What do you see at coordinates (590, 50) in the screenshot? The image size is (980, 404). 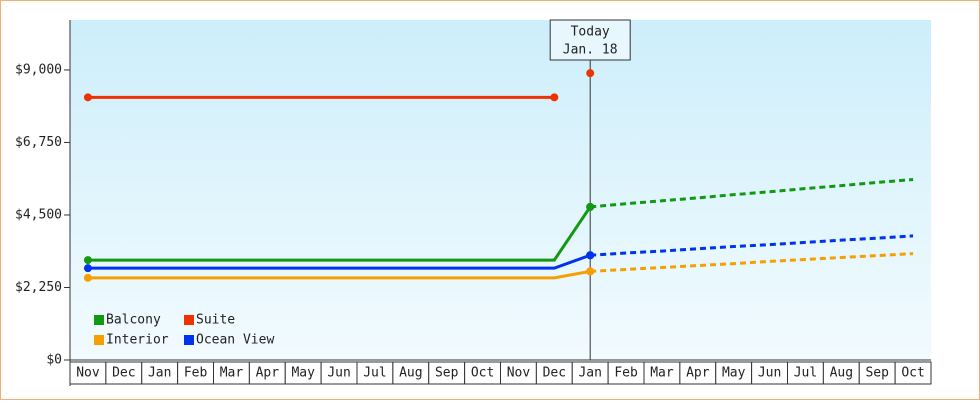 I see `today-label: Jan. 18` at bounding box center [590, 50].